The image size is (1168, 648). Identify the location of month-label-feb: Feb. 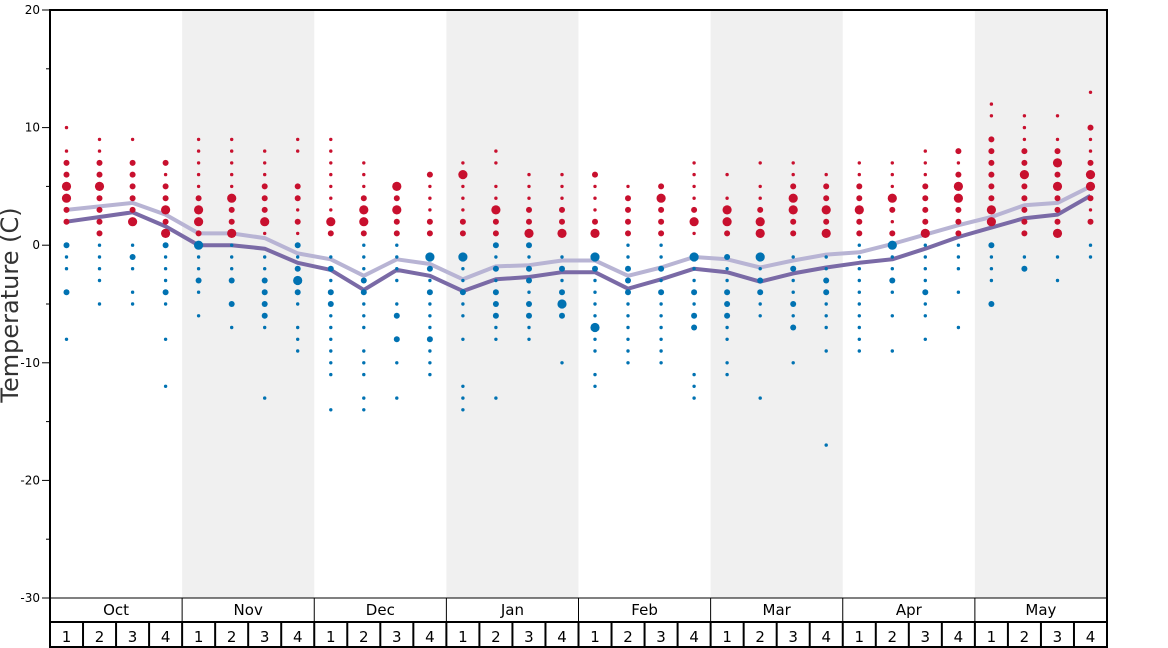
(644, 610).